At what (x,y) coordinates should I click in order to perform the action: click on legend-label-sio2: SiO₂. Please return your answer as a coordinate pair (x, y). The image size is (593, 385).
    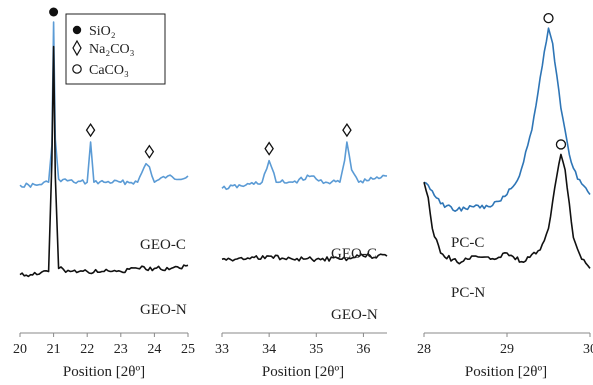
    Looking at the image, I should click on (102, 31).